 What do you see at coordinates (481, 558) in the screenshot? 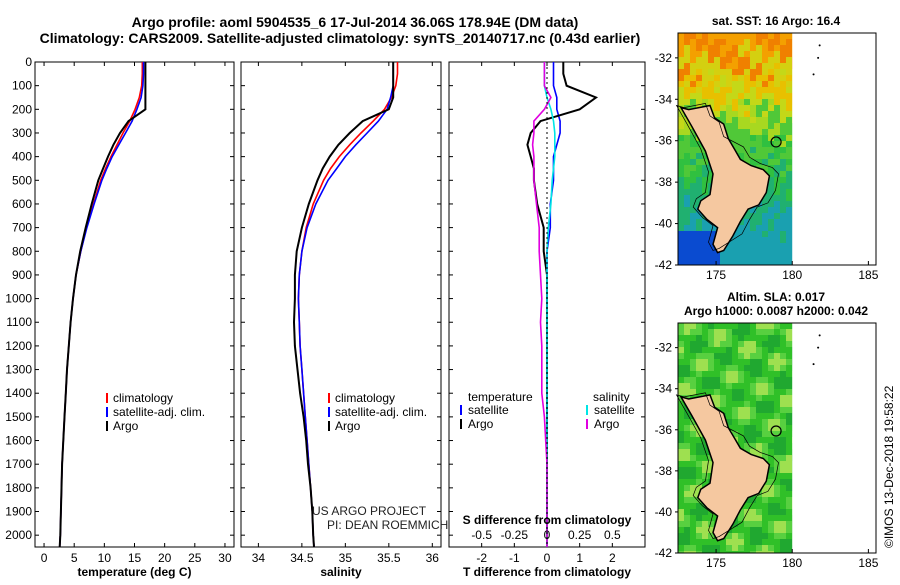
I see `x-tick-label: -2` at bounding box center [481, 558].